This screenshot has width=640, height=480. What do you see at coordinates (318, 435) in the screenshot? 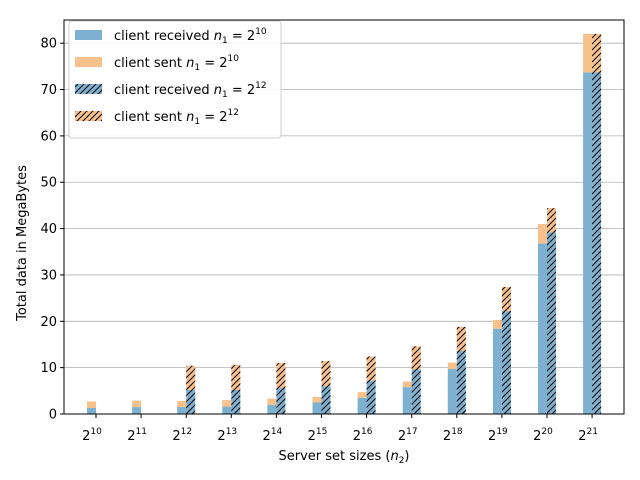
I see `x-tick-label: 215` at bounding box center [318, 435].